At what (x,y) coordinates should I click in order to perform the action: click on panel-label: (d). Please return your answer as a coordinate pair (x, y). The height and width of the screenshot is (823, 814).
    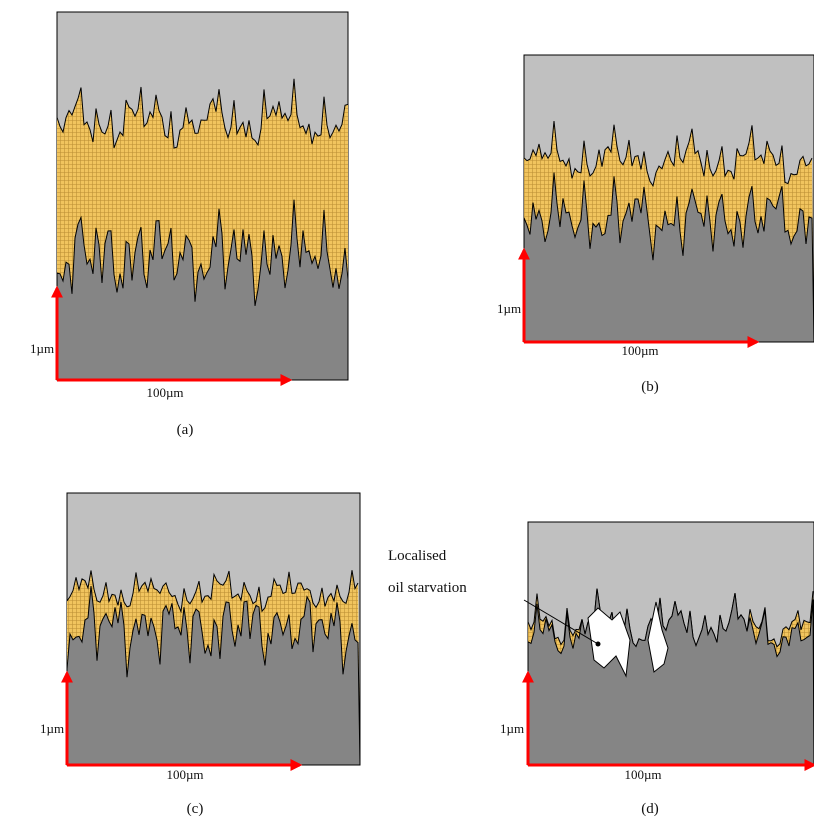
    Looking at the image, I should click on (650, 809).